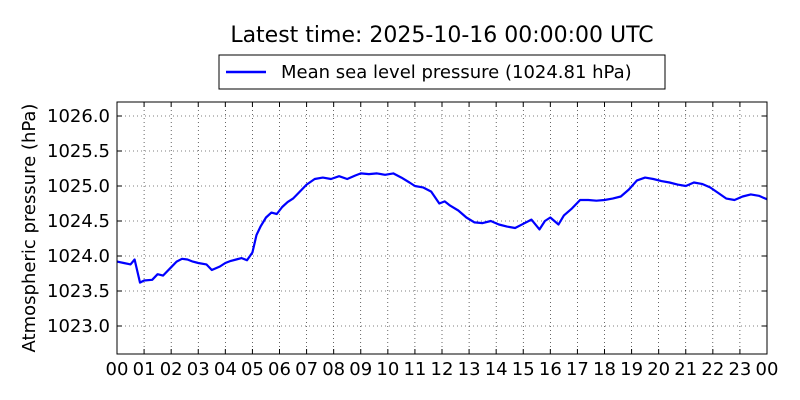  What do you see at coordinates (360, 369) in the screenshot?
I see `x-tick-label: 09` at bounding box center [360, 369].